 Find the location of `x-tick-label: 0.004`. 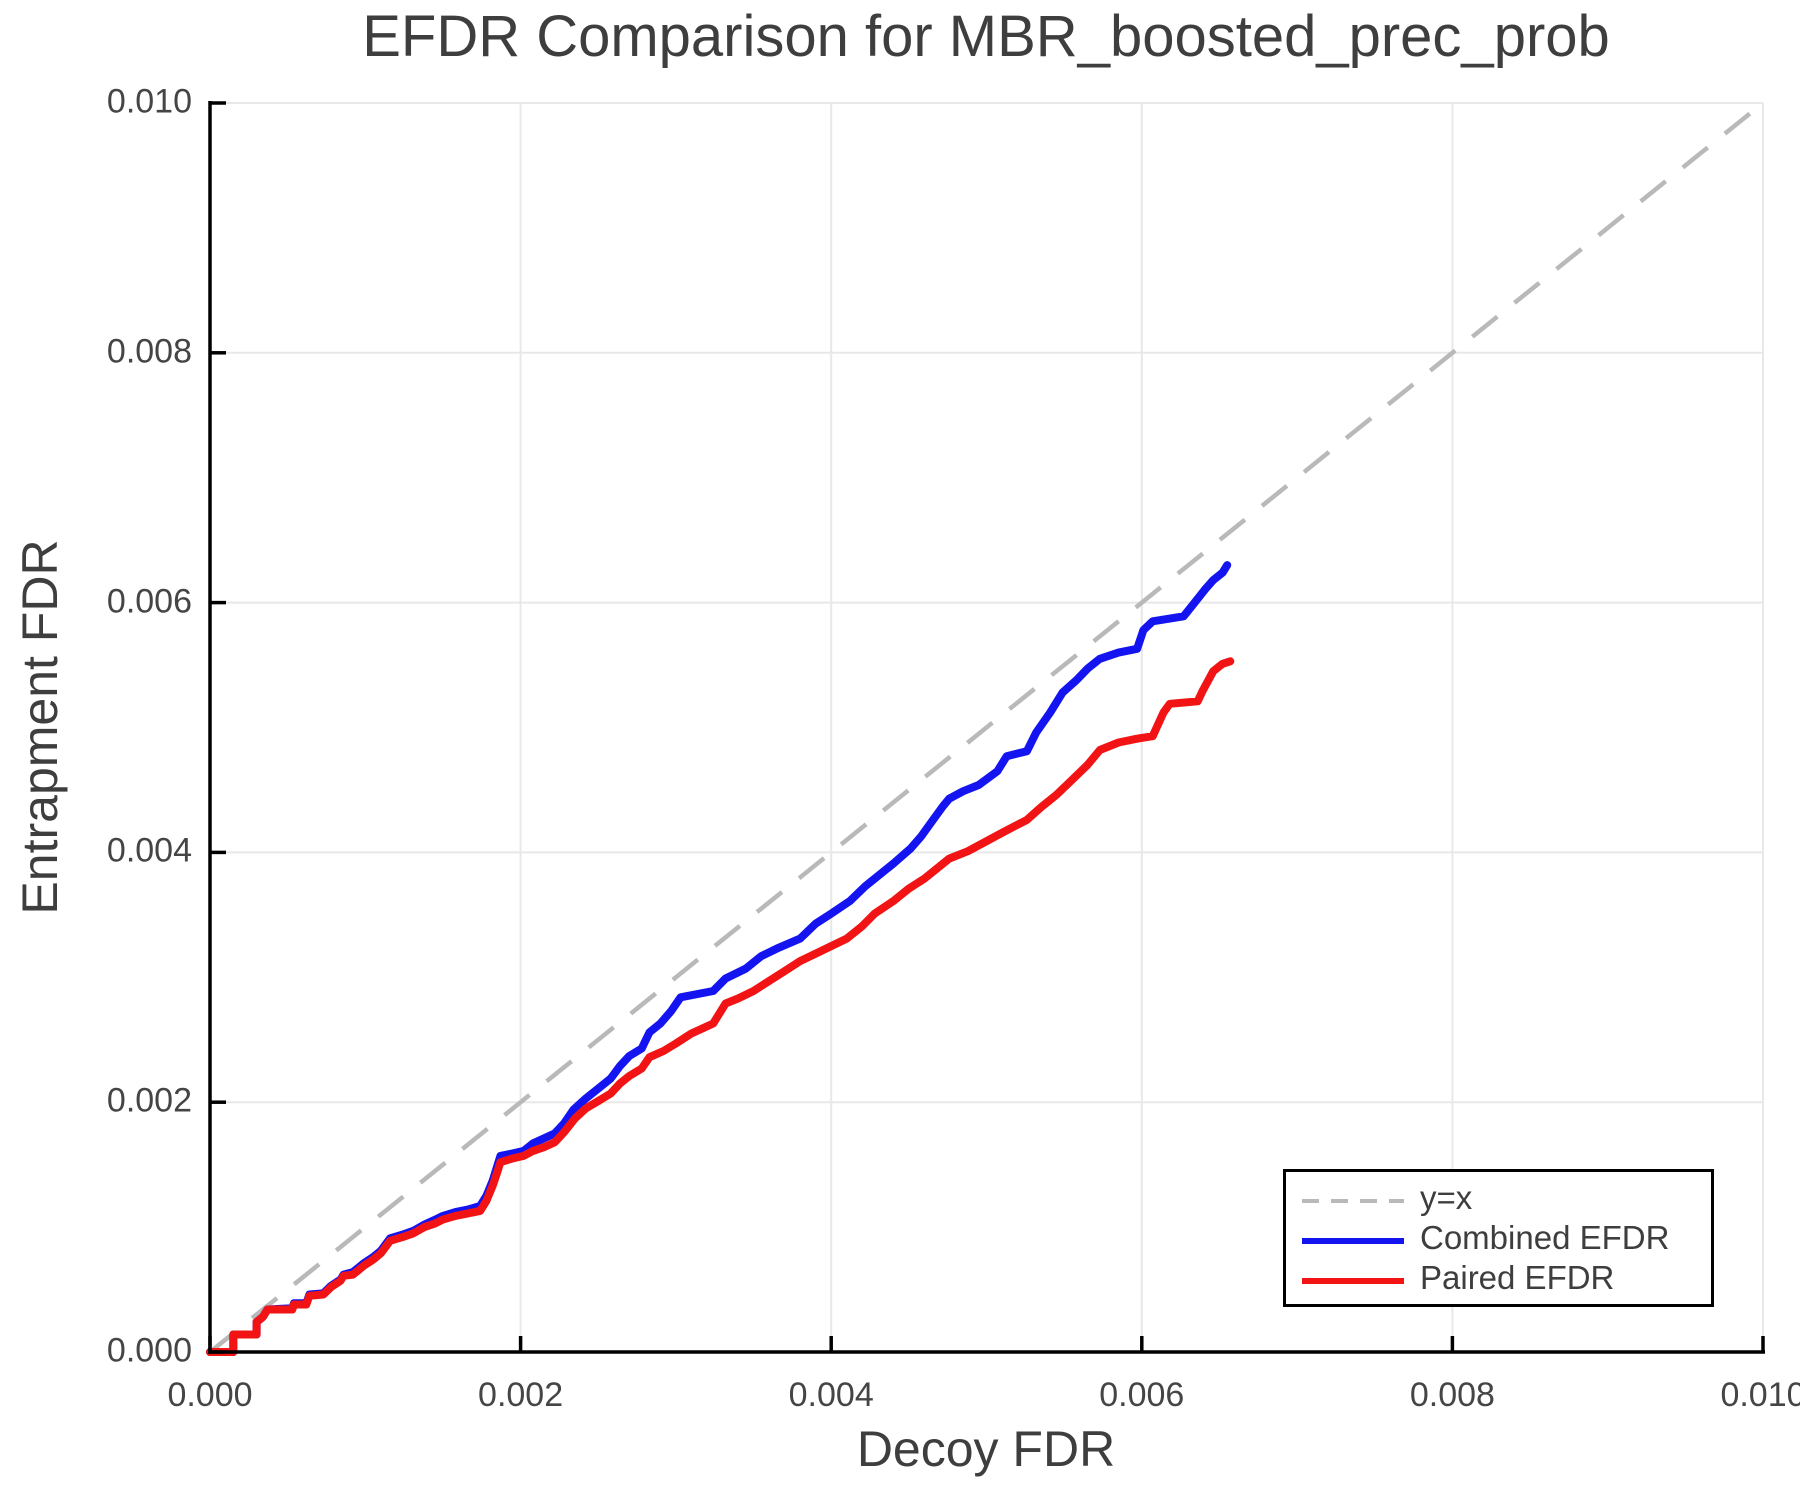

x-tick-label: 0.004 is located at coordinates (831, 1395).